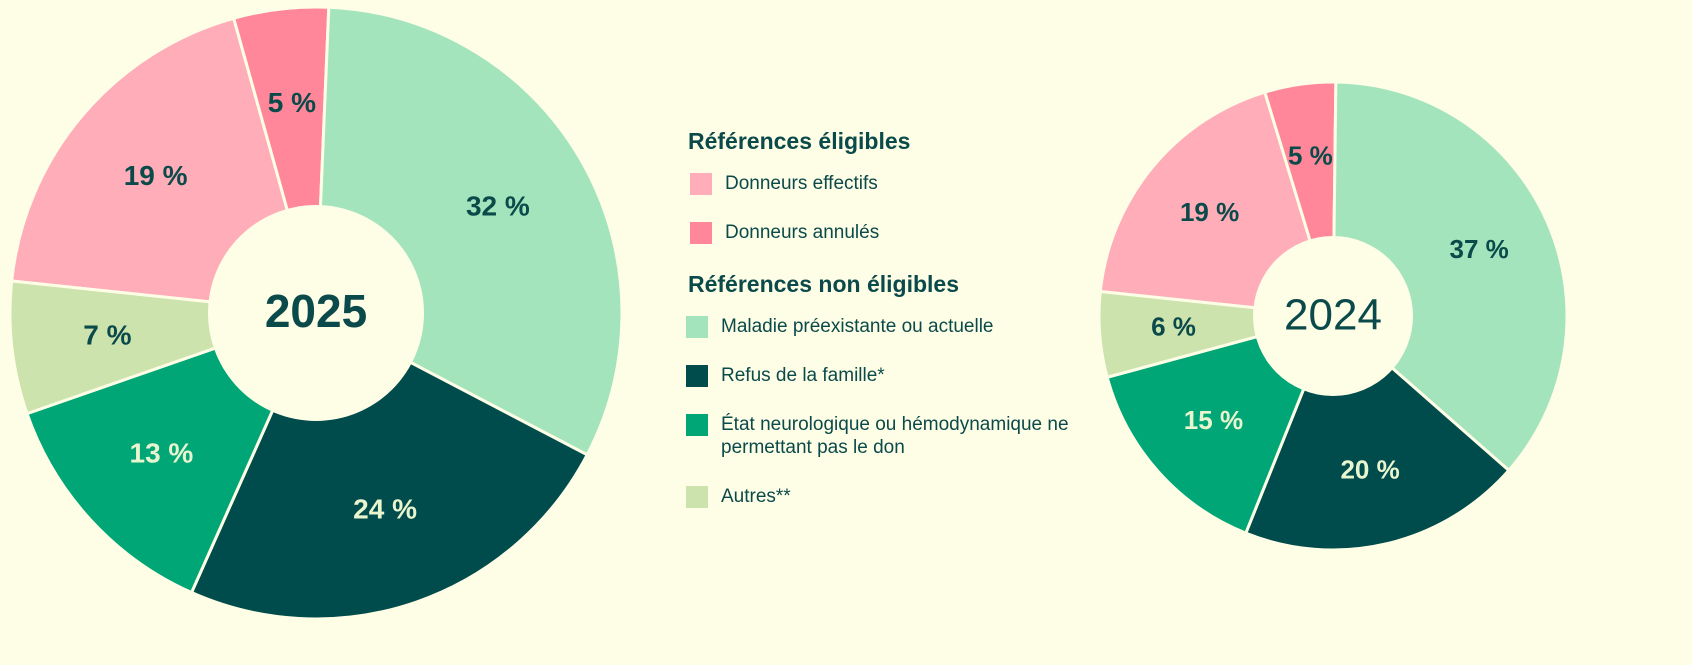 This screenshot has height=665, width=1692. Describe the element at coordinates (385, 509) in the screenshot. I see `value-label: 24 %` at that location.